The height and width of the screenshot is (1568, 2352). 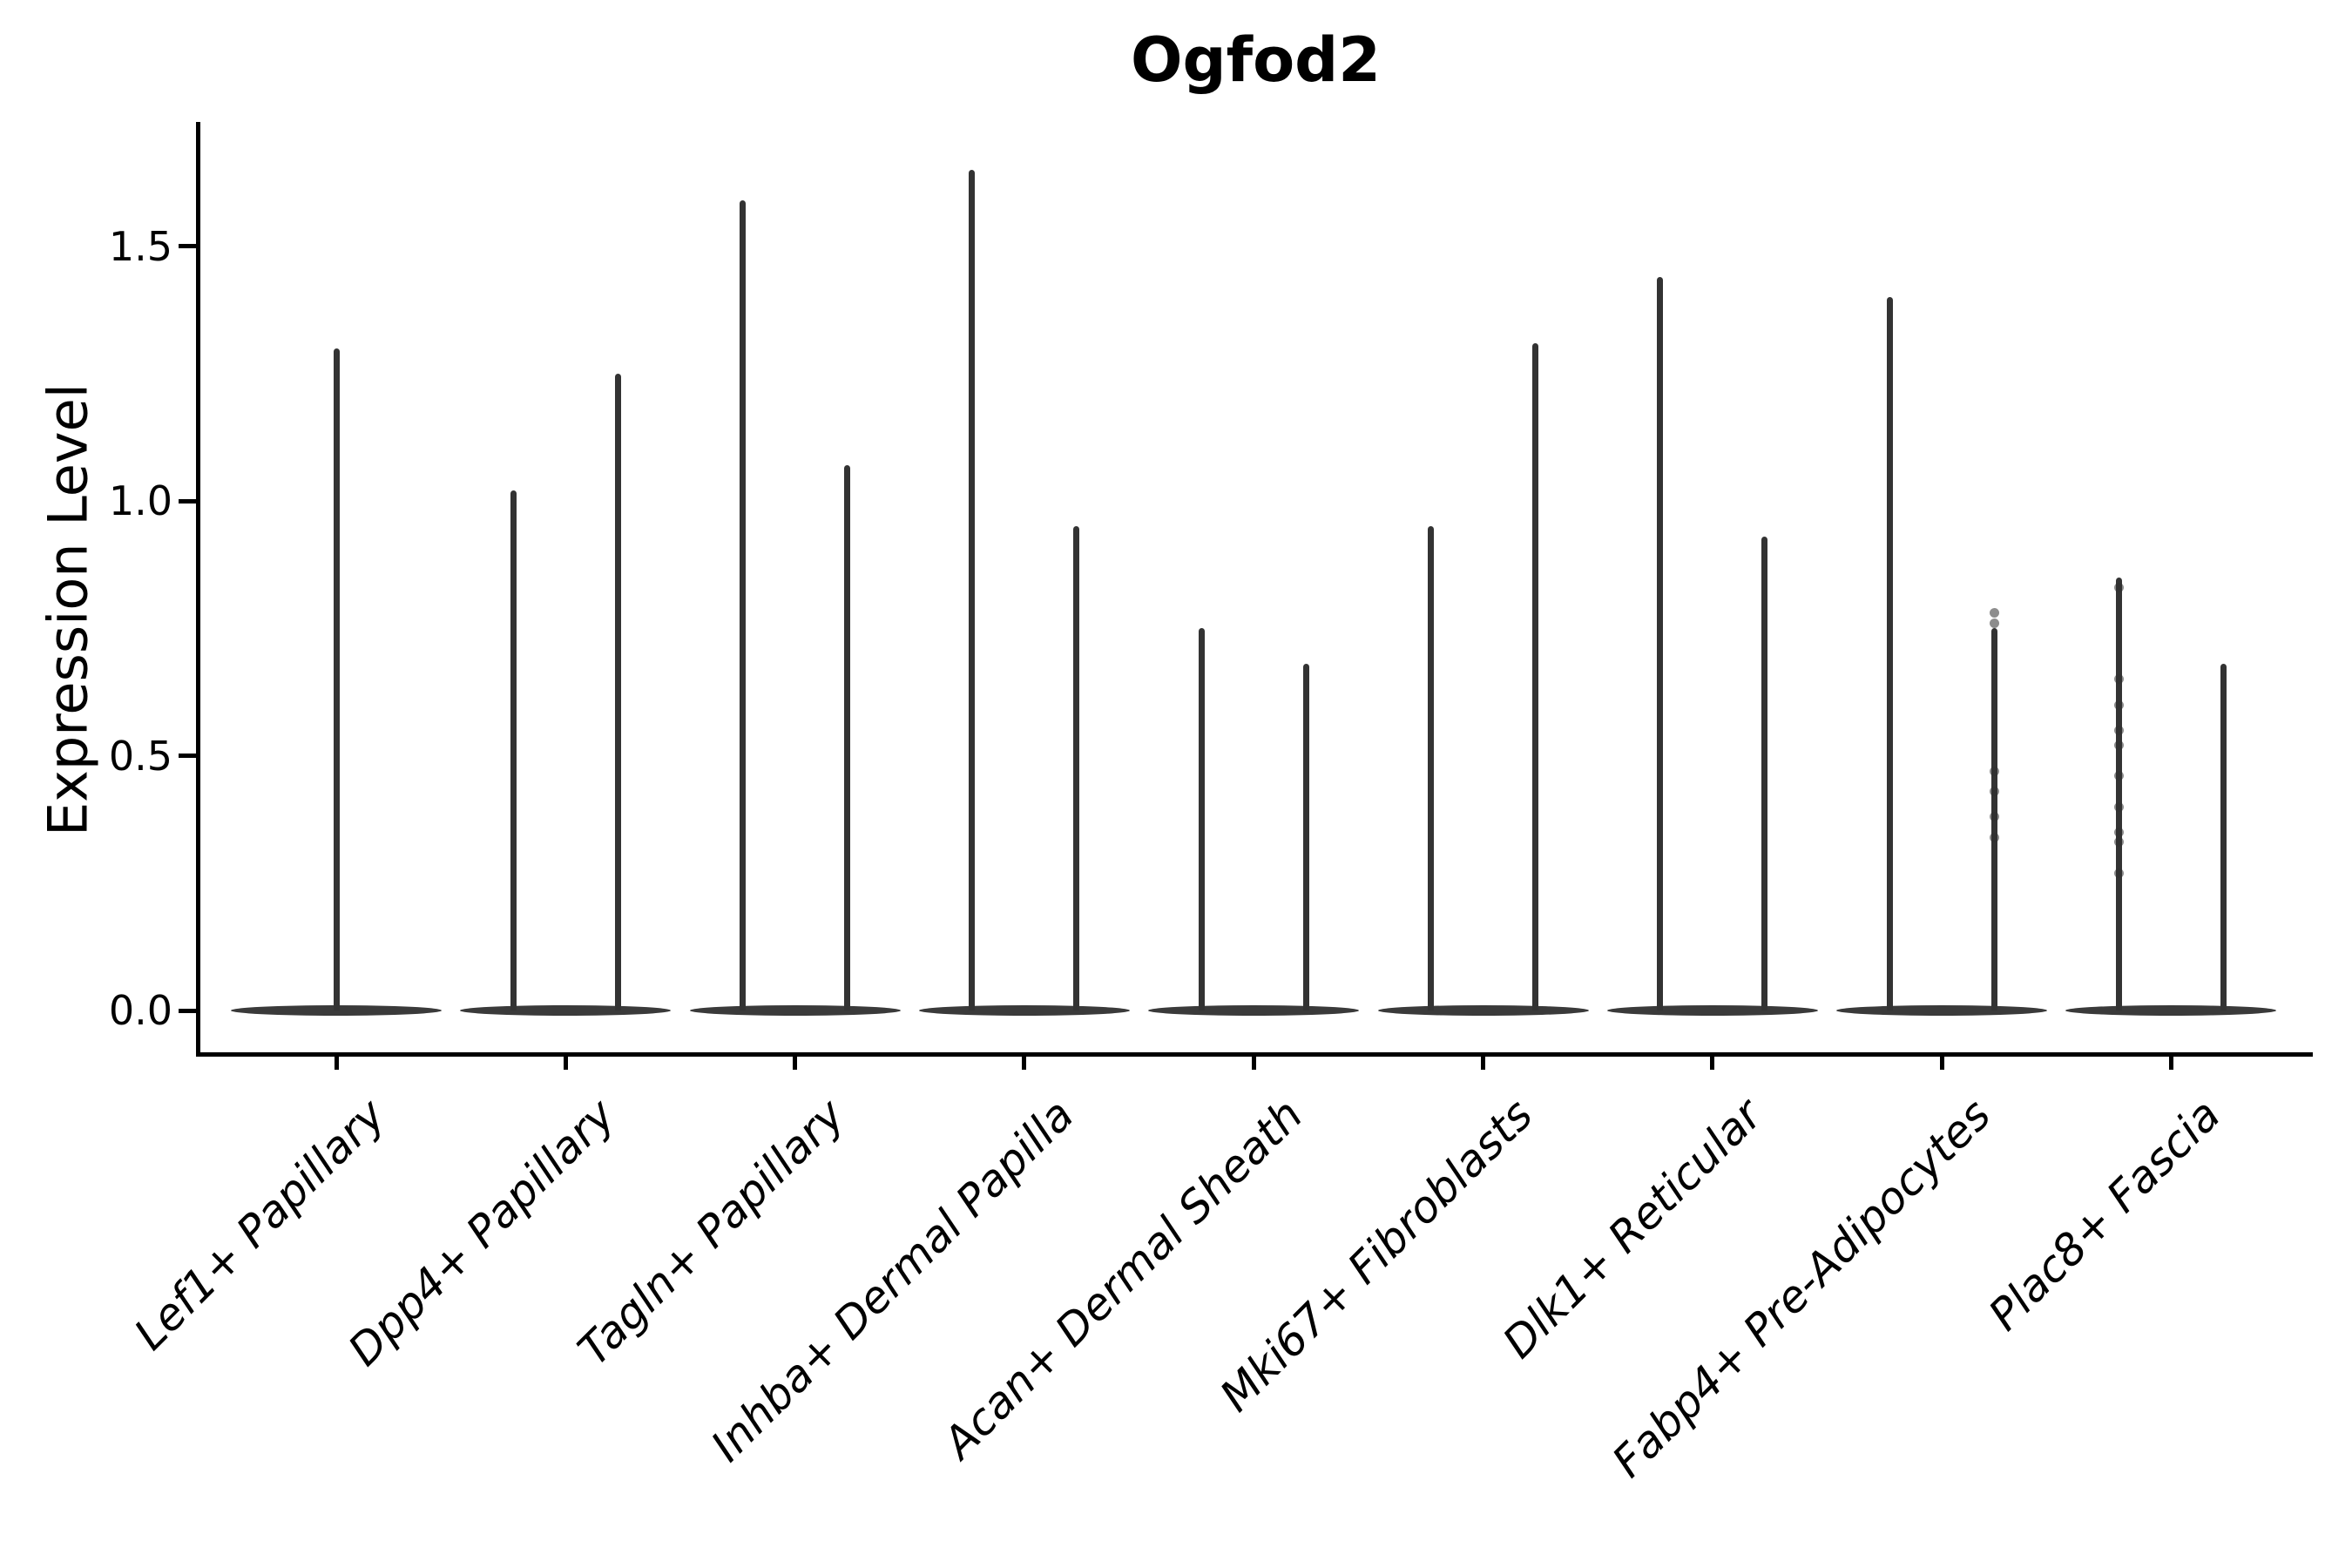 I want to click on x-tick-label: Fabp4+ Pre-Adipocytes, so click(x=1802, y=1289).